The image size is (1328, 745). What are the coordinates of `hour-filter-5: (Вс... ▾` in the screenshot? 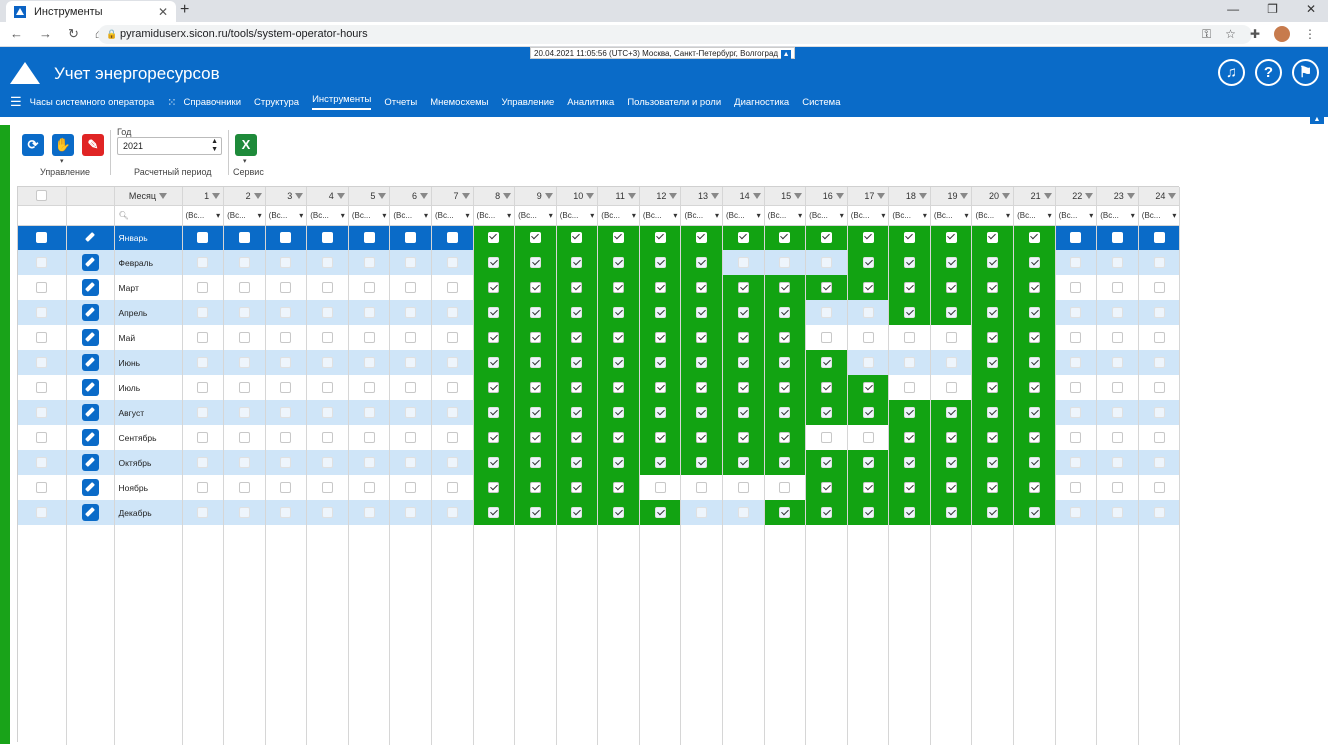 It's located at (369, 215).